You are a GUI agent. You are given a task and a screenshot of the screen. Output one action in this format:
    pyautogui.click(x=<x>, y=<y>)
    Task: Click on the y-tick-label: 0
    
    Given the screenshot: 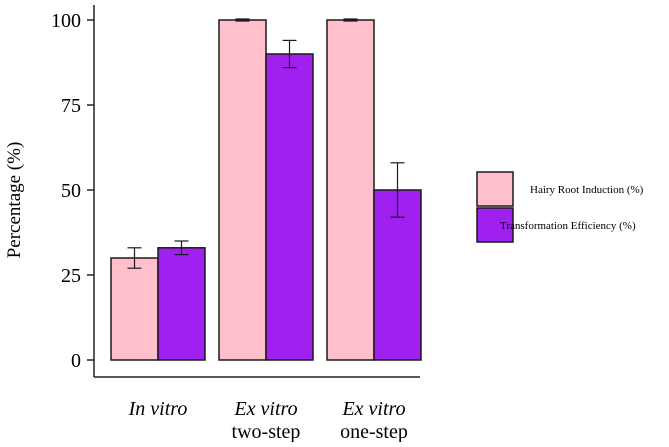 What is the action you would take?
    pyautogui.click(x=76, y=361)
    